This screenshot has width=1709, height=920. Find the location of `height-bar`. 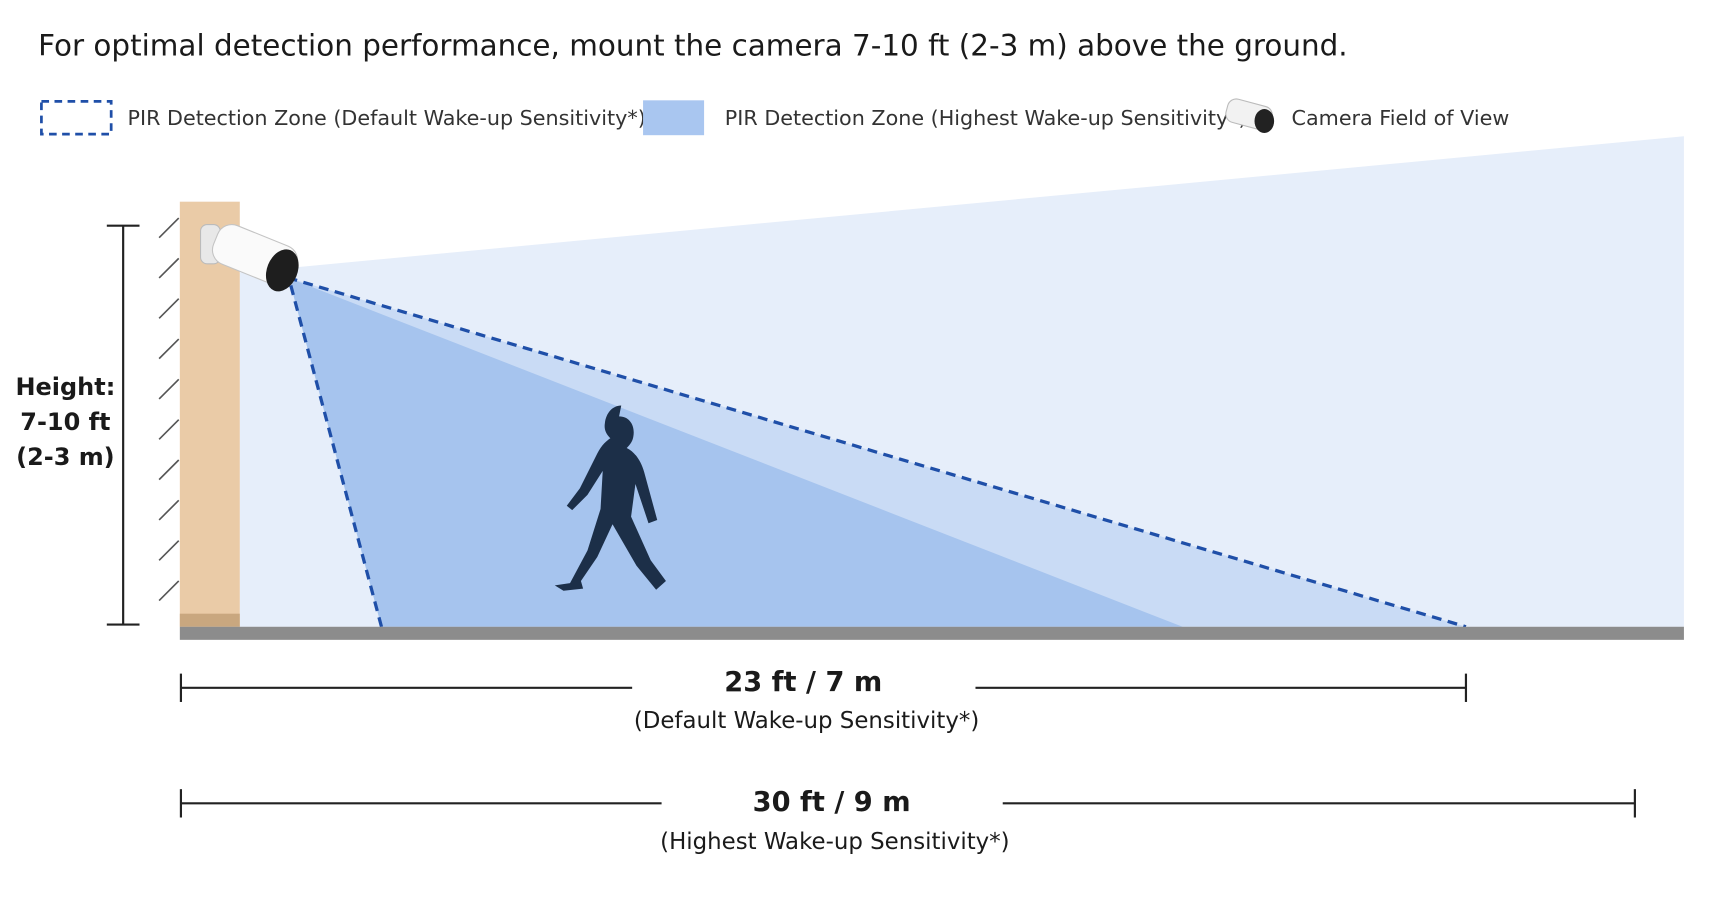

height-bar is located at coordinates (123, 425).